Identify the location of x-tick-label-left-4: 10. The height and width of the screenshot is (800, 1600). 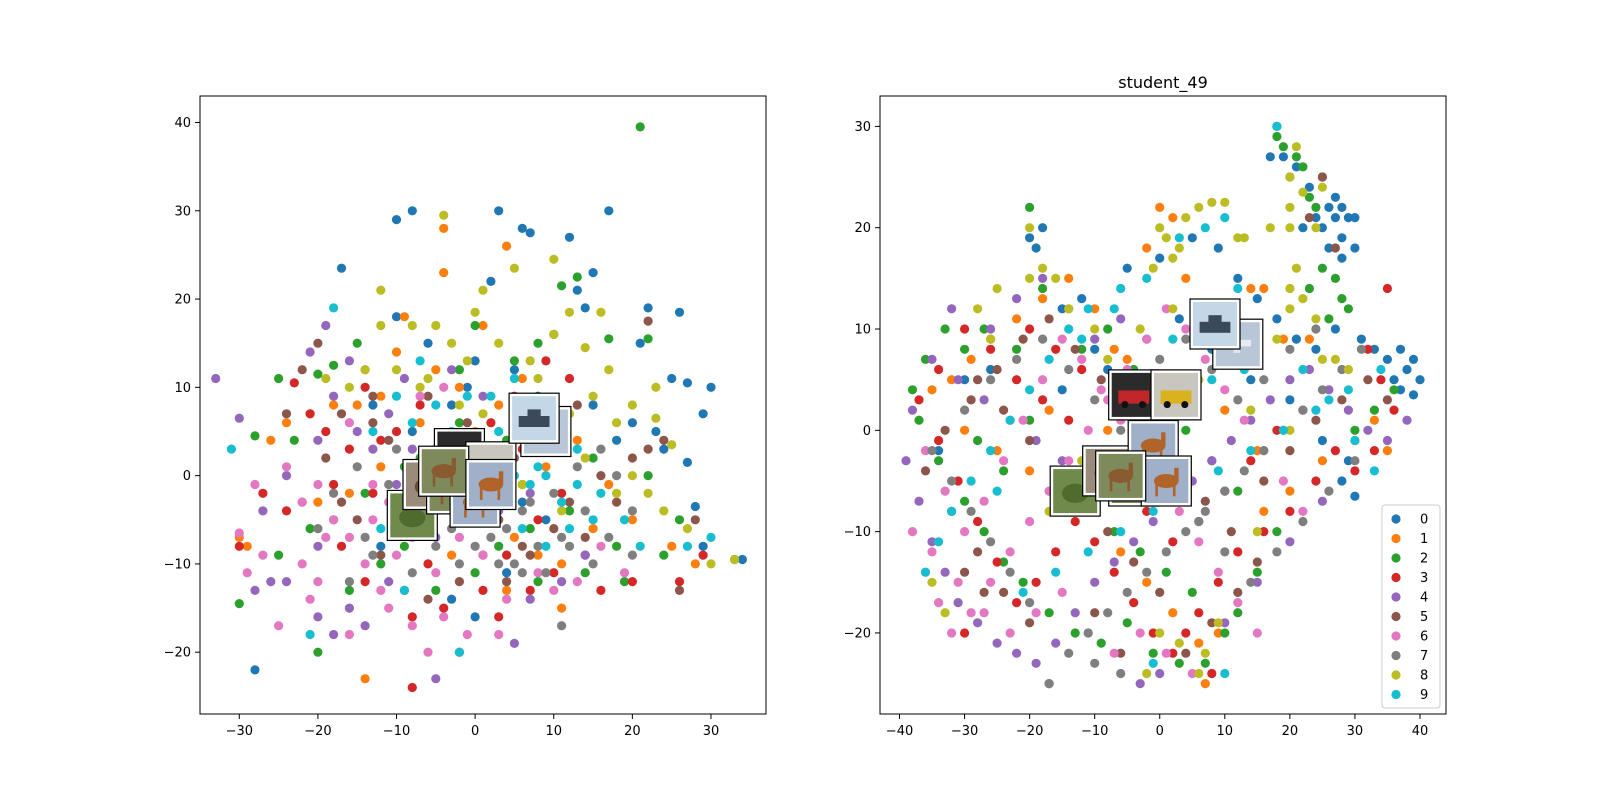
(553, 731).